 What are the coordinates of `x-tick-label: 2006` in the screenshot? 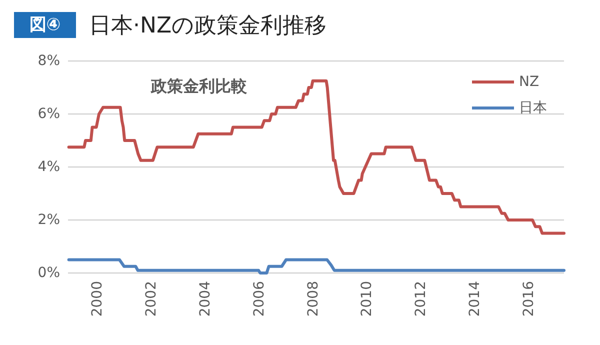 It's located at (259, 298).